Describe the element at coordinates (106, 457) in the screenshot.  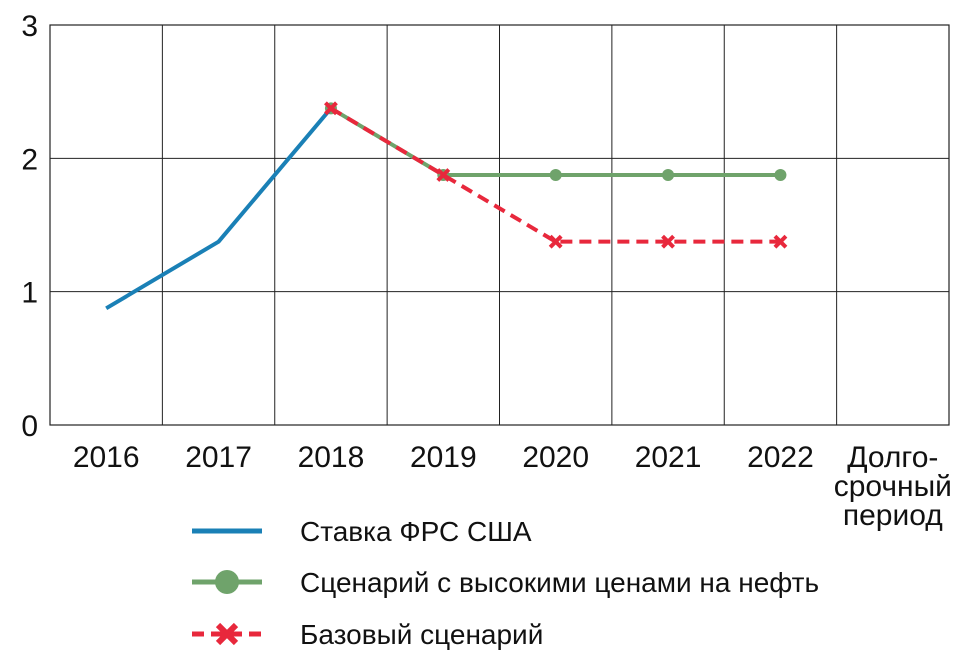
I see `x-tick-label: 2016` at that location.